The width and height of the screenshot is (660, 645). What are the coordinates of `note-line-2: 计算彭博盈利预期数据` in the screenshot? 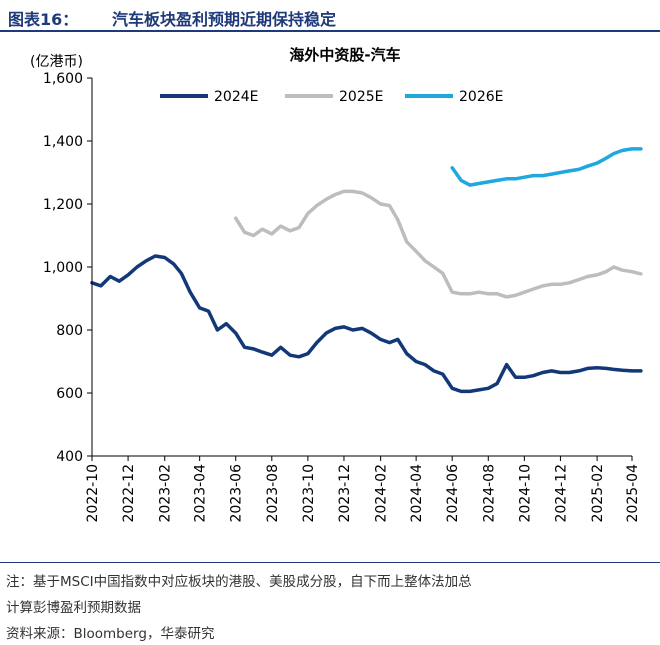 It's located at (73, 608).